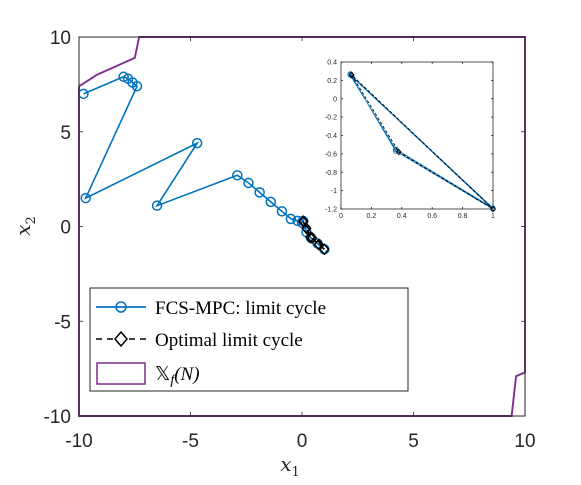 The height and width of the screenshot is (485, 581). I want to click on inset-y-tick-label: -0.2, so click(331, 118).